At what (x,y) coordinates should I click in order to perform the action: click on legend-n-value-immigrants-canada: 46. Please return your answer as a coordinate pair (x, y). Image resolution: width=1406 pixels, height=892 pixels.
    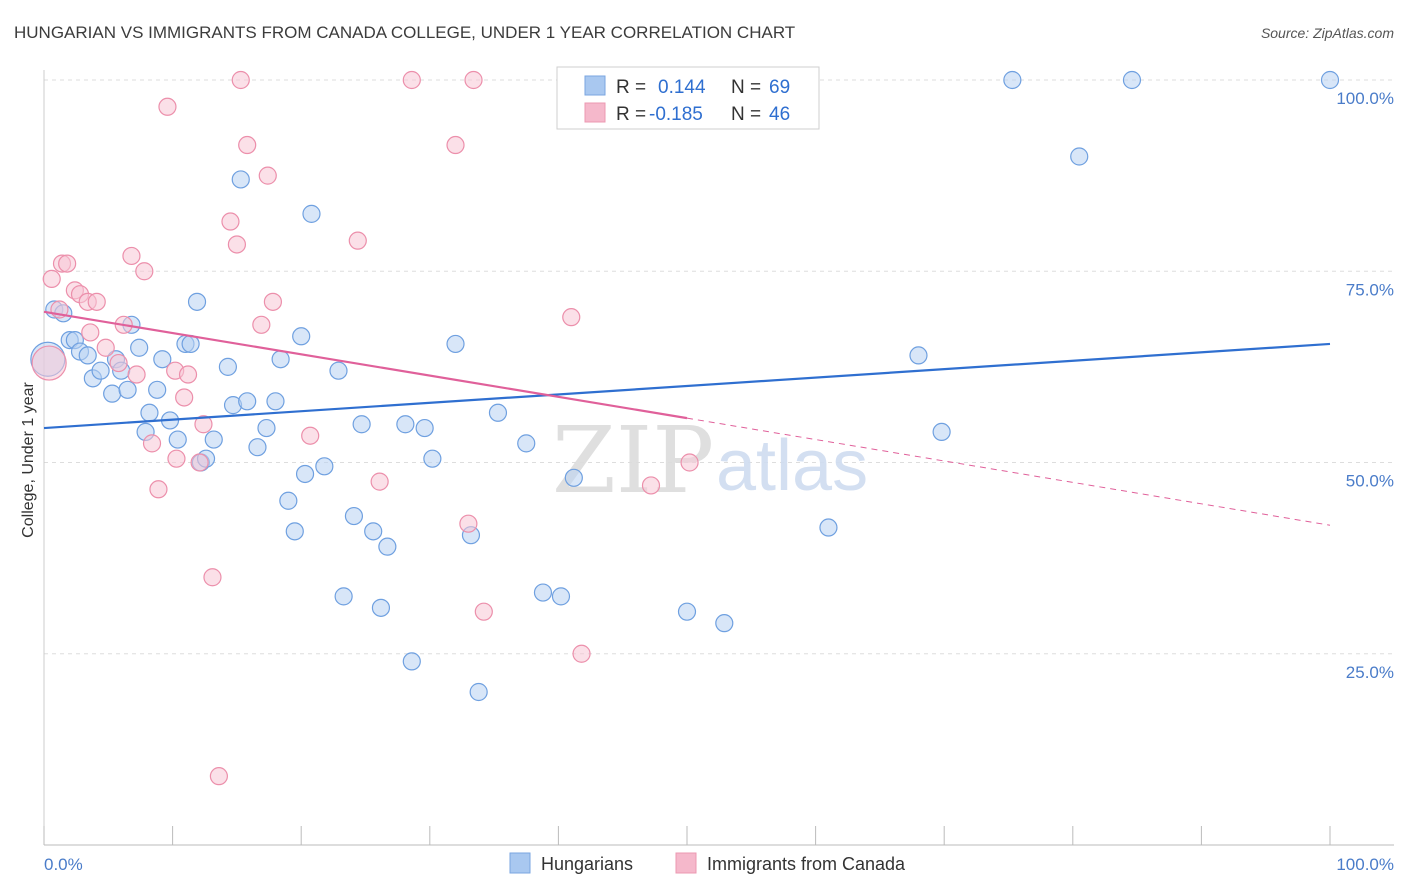
    Looking at the image, I should click on (779, 114).